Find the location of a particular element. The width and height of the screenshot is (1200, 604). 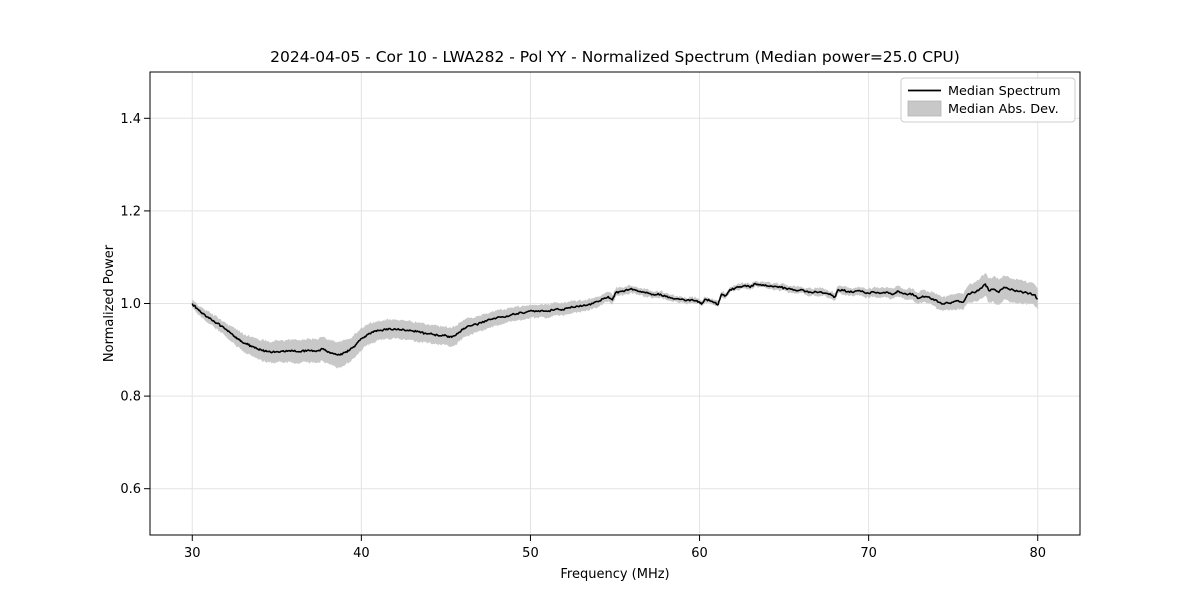

x-tick-label: 30 is located at coordinates (192, 553).